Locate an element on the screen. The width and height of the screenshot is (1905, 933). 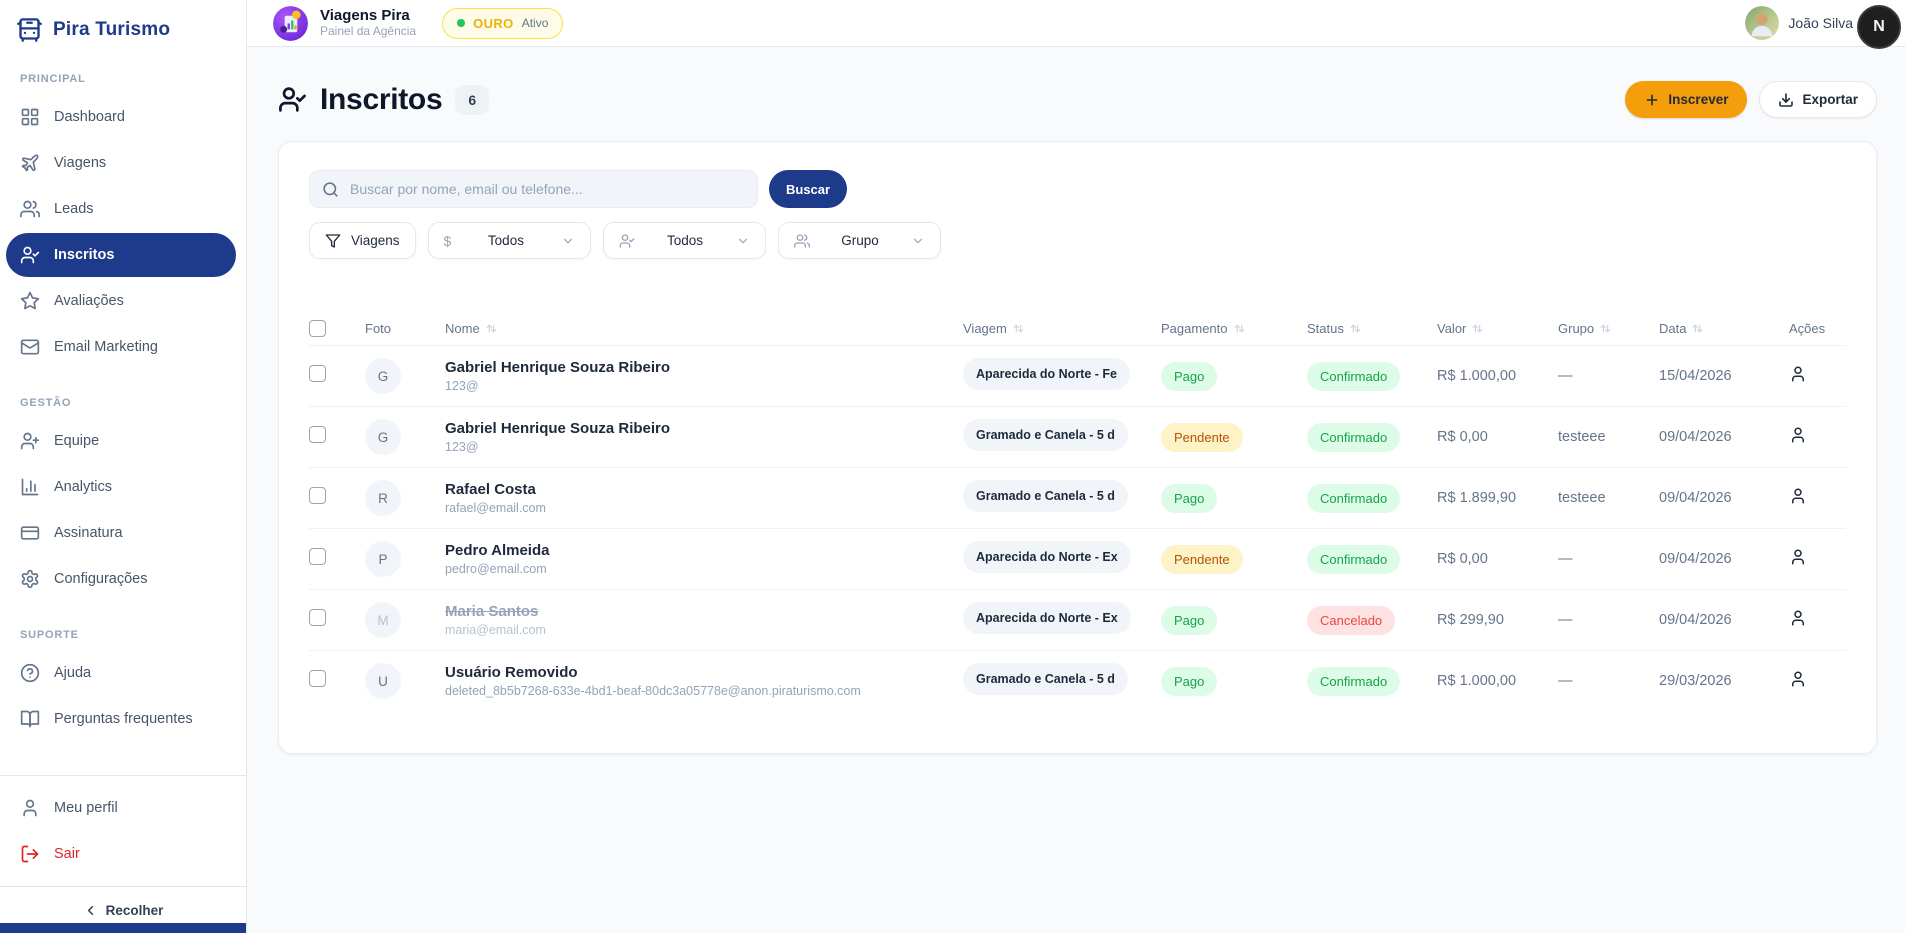
column-viagem: Viagem is located at coordinates (1062, 328).